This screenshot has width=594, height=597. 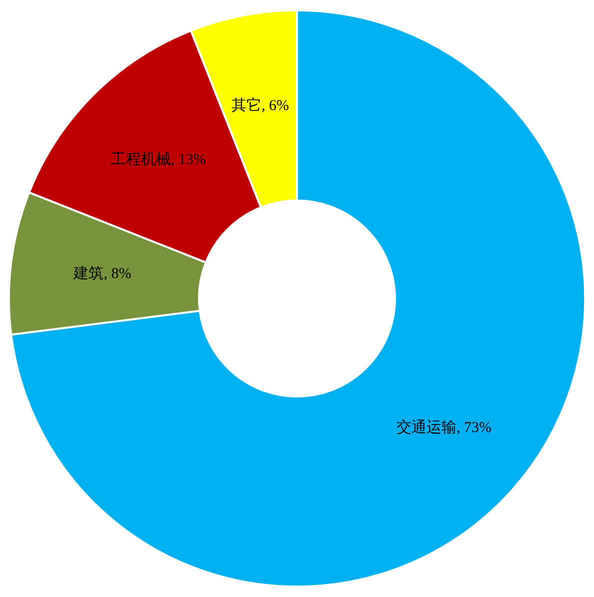 What do you see at coordinates (261, 105) in the screenshot?
I see `slice-label: 其它, 6%` at bounding box center [261, 105].